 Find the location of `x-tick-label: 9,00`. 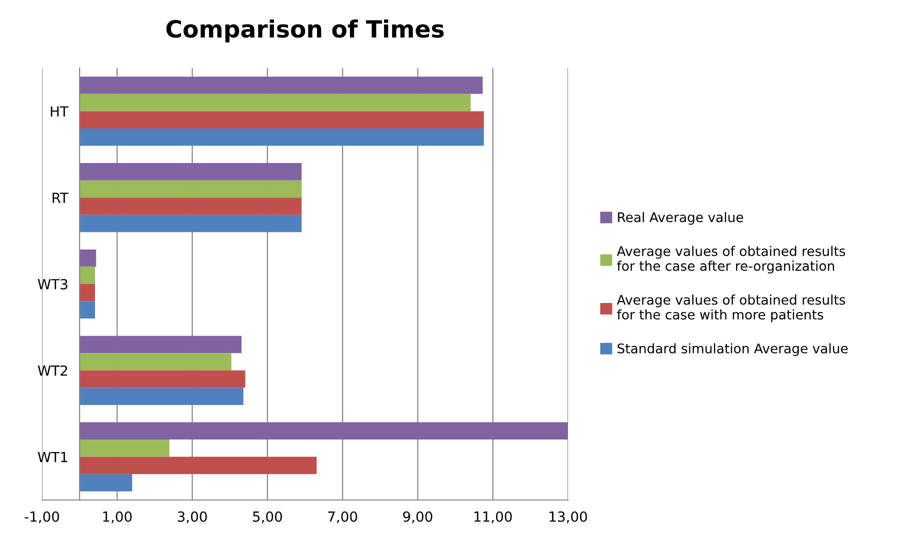

x-tick-label: 9,00 is located at coordinates (417, 517).